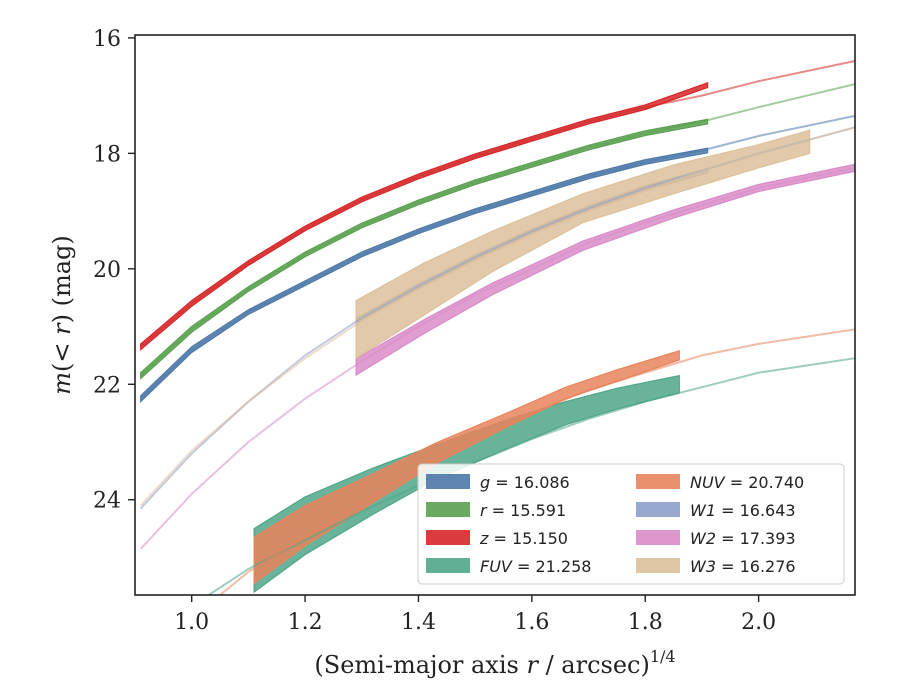 The height and width of the screenshot is (700, 900). Describe the element at coordinates (531, 622) in the screenshot. I see `x-tick-label: 1.6` at that location.